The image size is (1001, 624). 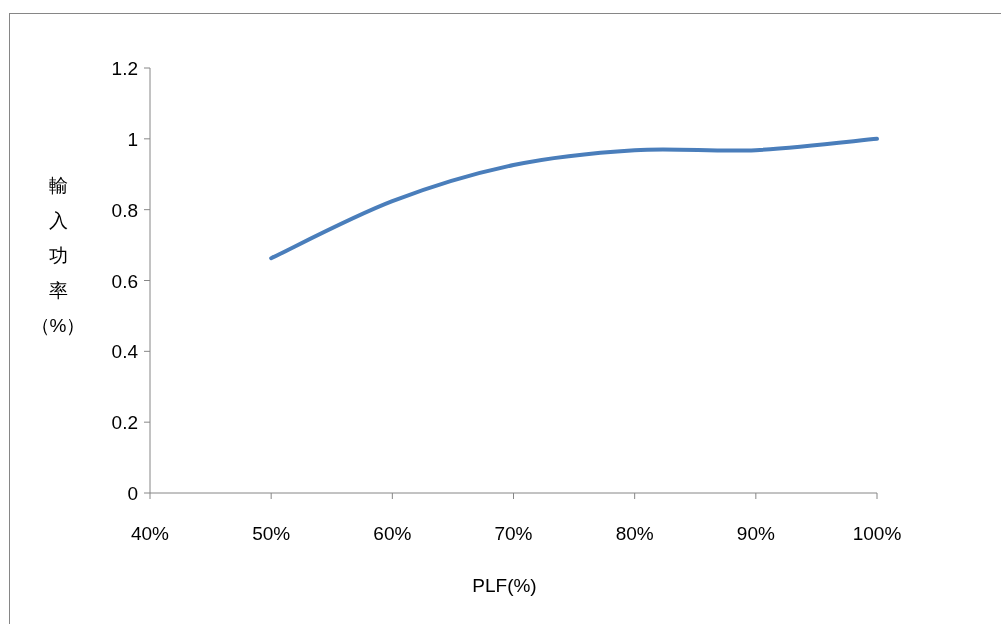 What do you see at coordinates (124, 68) in the screenshot?
I see `y-tick-label: 1.2` at bounding box center [124, 68].